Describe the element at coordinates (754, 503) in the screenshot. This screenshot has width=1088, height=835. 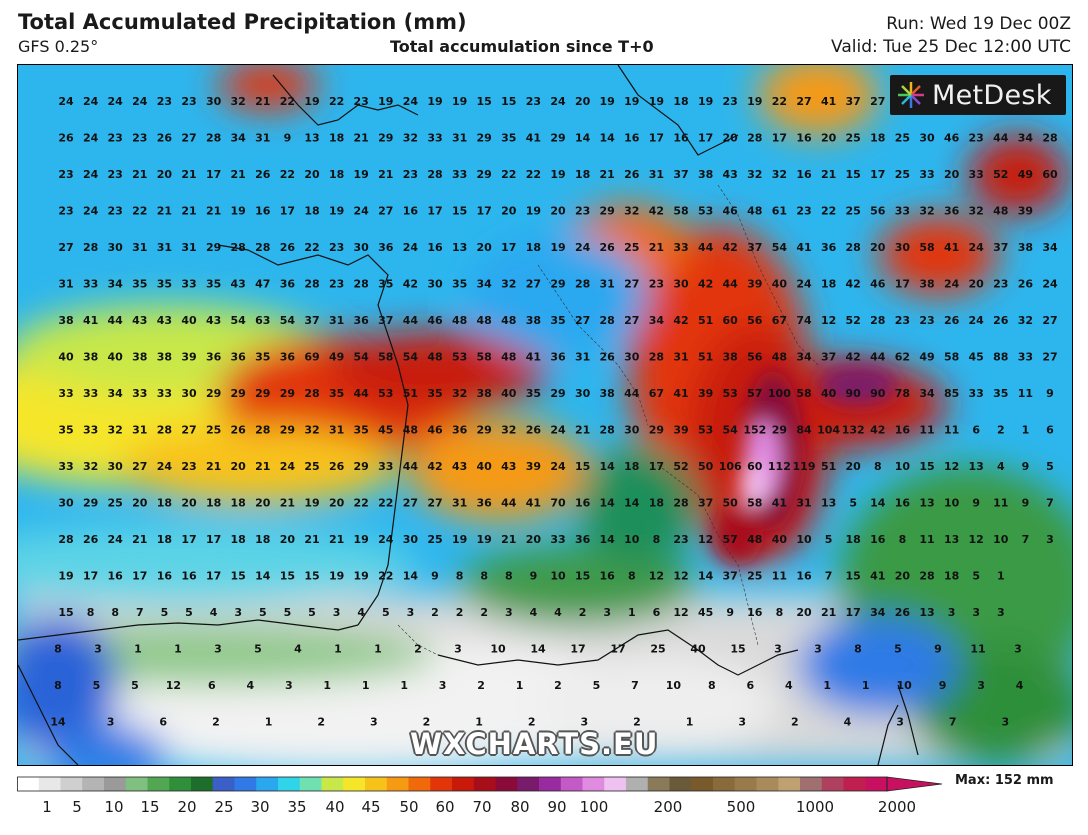
I see `precip-value: 58` at that location.